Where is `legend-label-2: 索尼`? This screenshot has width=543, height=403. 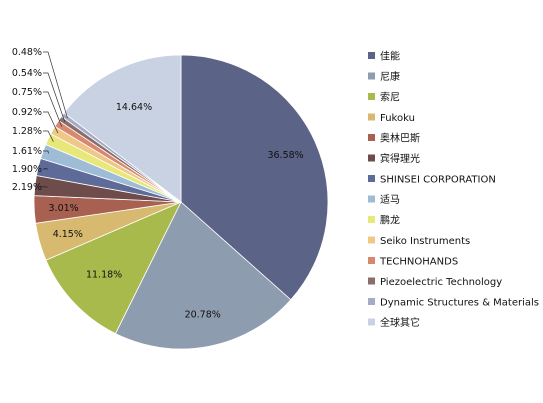
legend-label-2: 索尼 is located at coordinates (390, 97).